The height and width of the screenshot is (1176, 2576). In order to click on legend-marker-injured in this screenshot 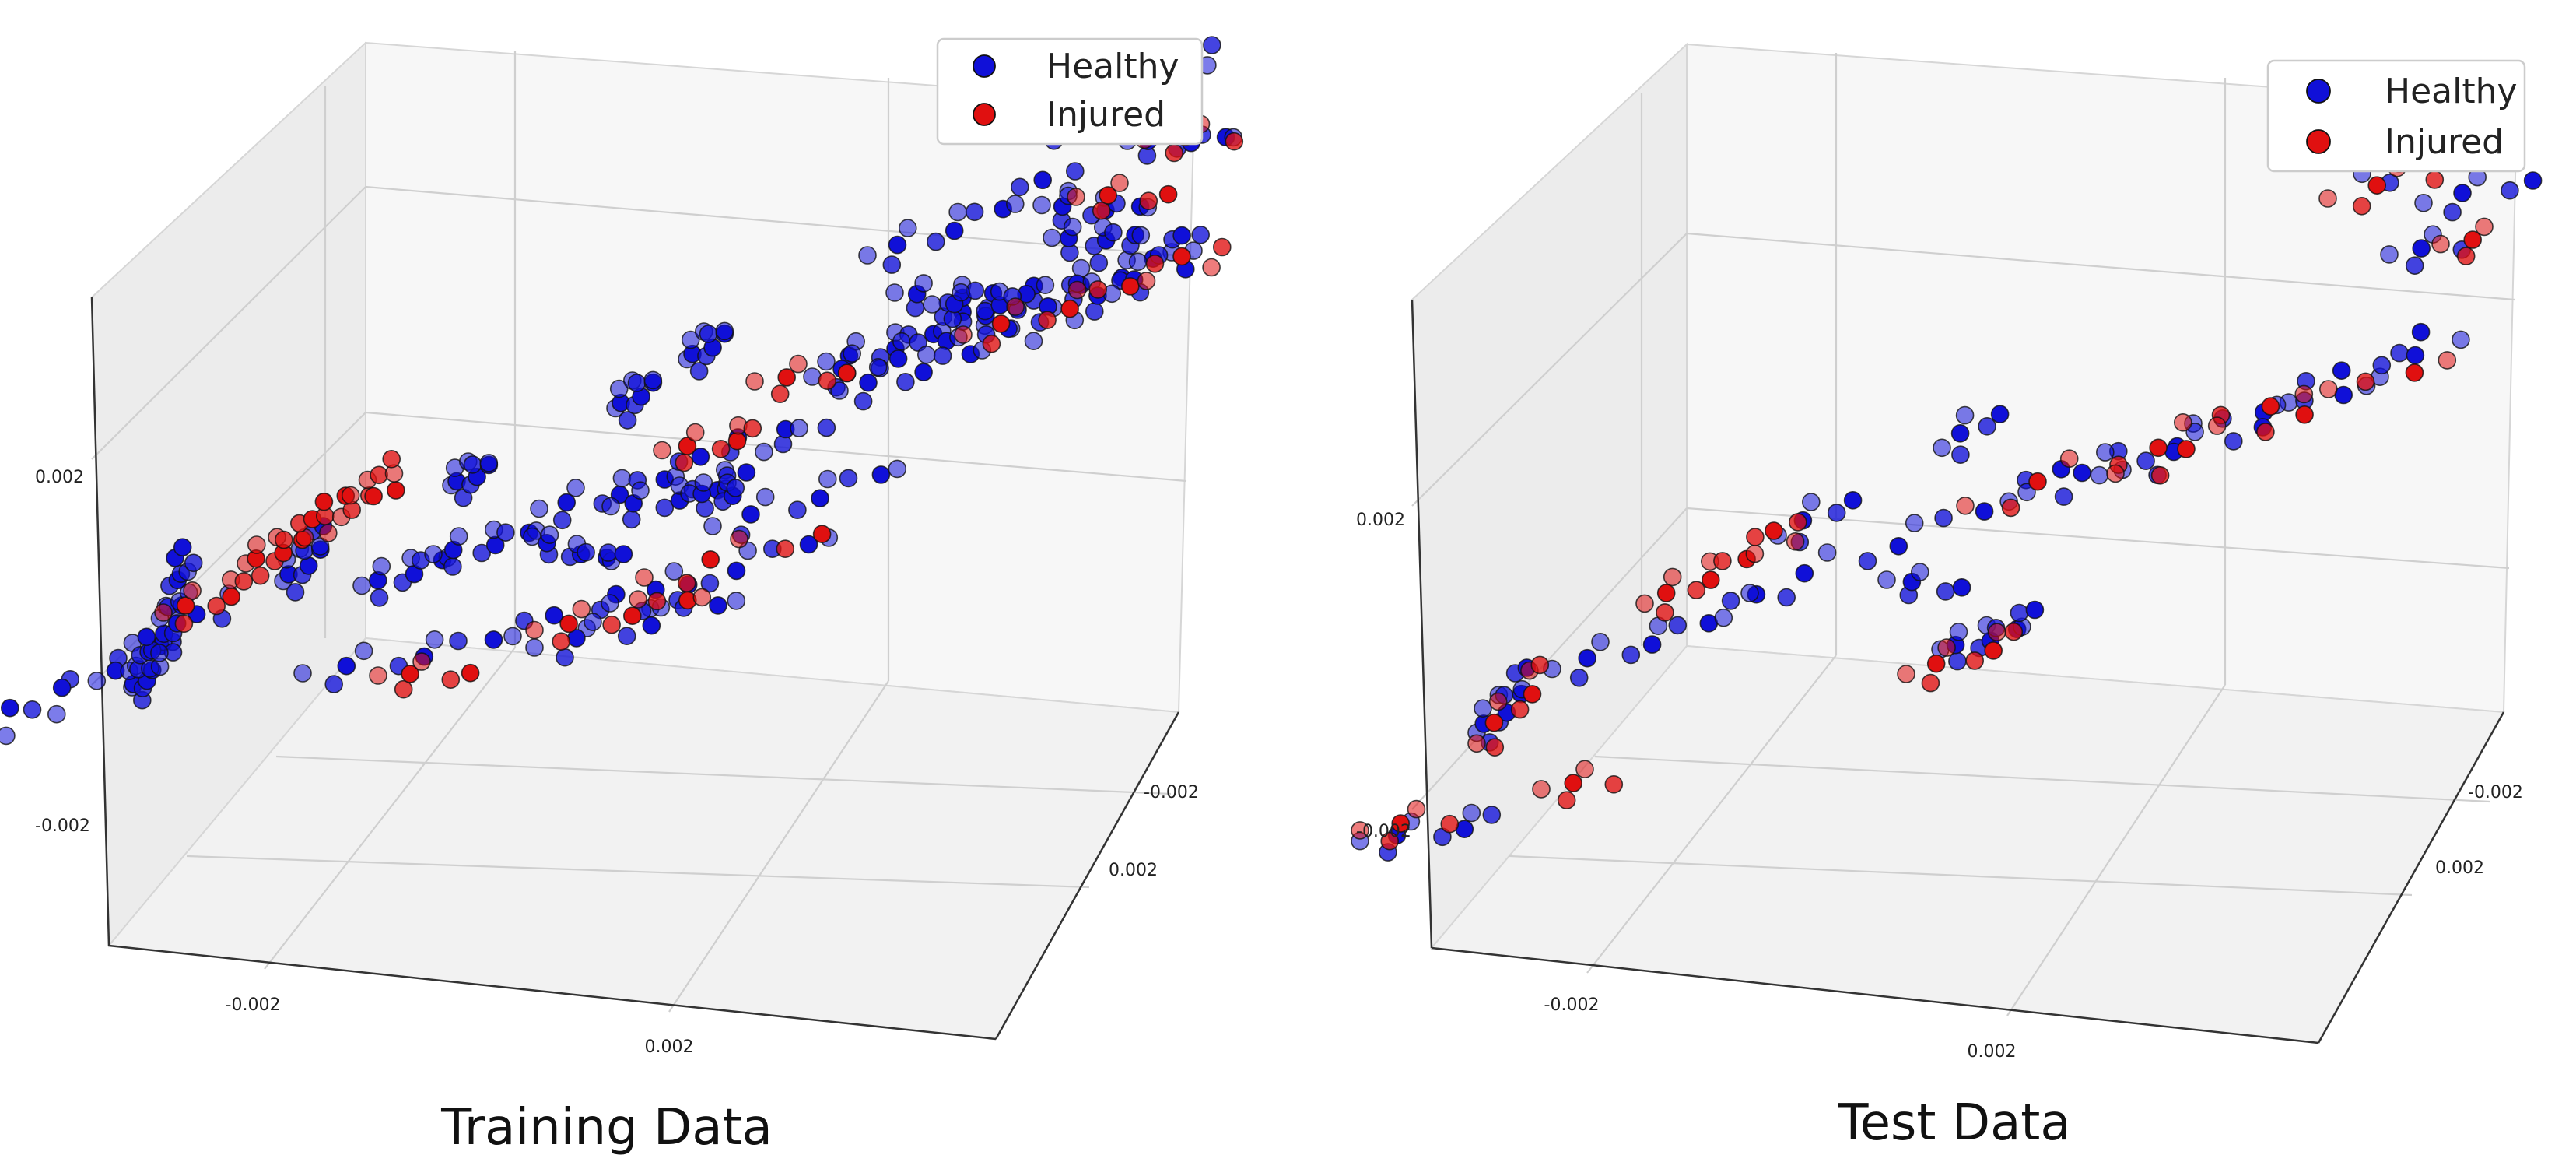, I will do `click(985, 115)`.